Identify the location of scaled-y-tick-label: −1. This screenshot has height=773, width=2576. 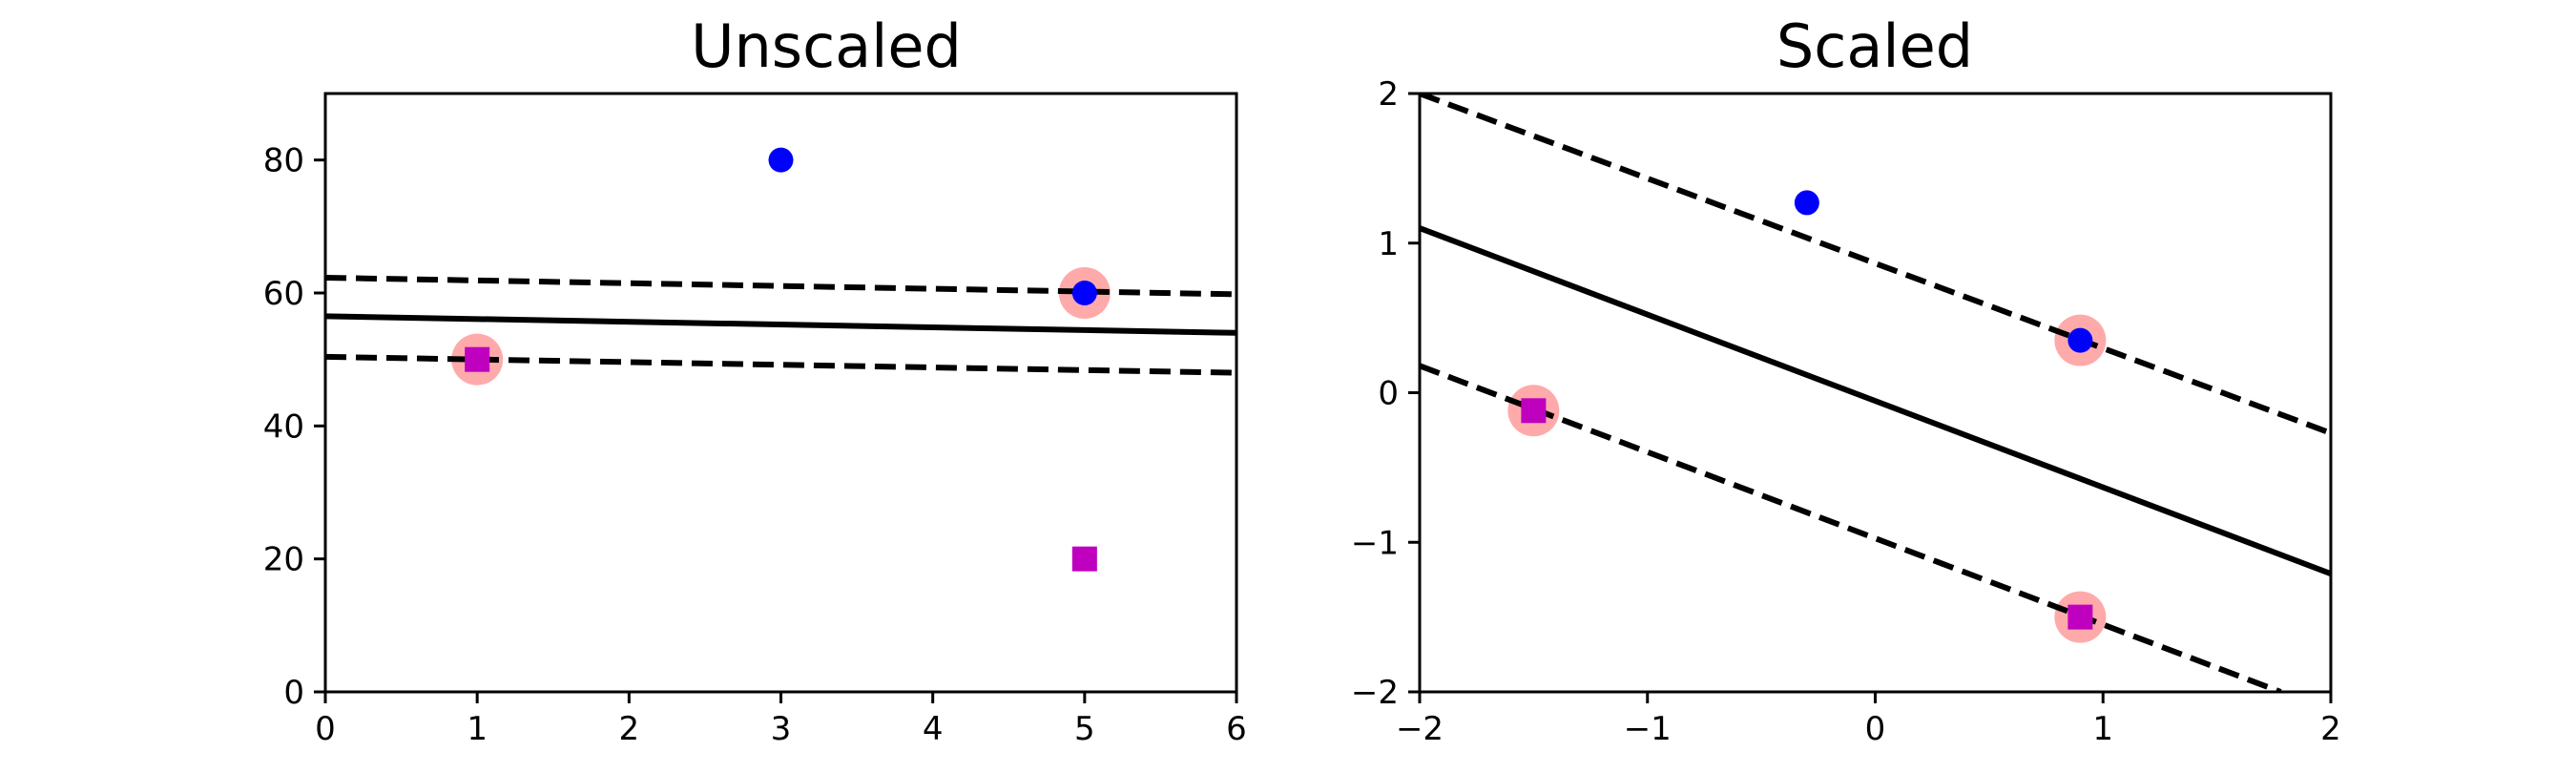
(1375, 543).